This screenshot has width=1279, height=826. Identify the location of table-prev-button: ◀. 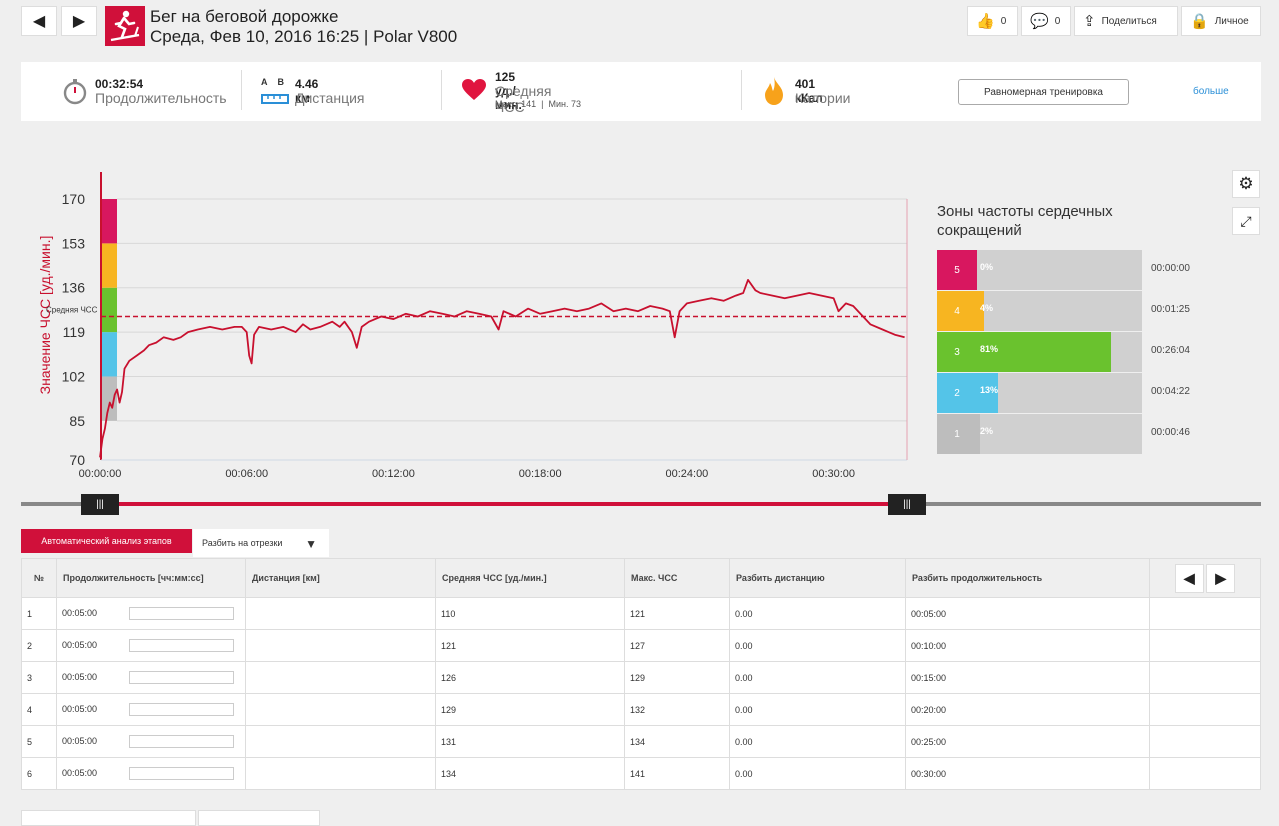
(1189, 578).